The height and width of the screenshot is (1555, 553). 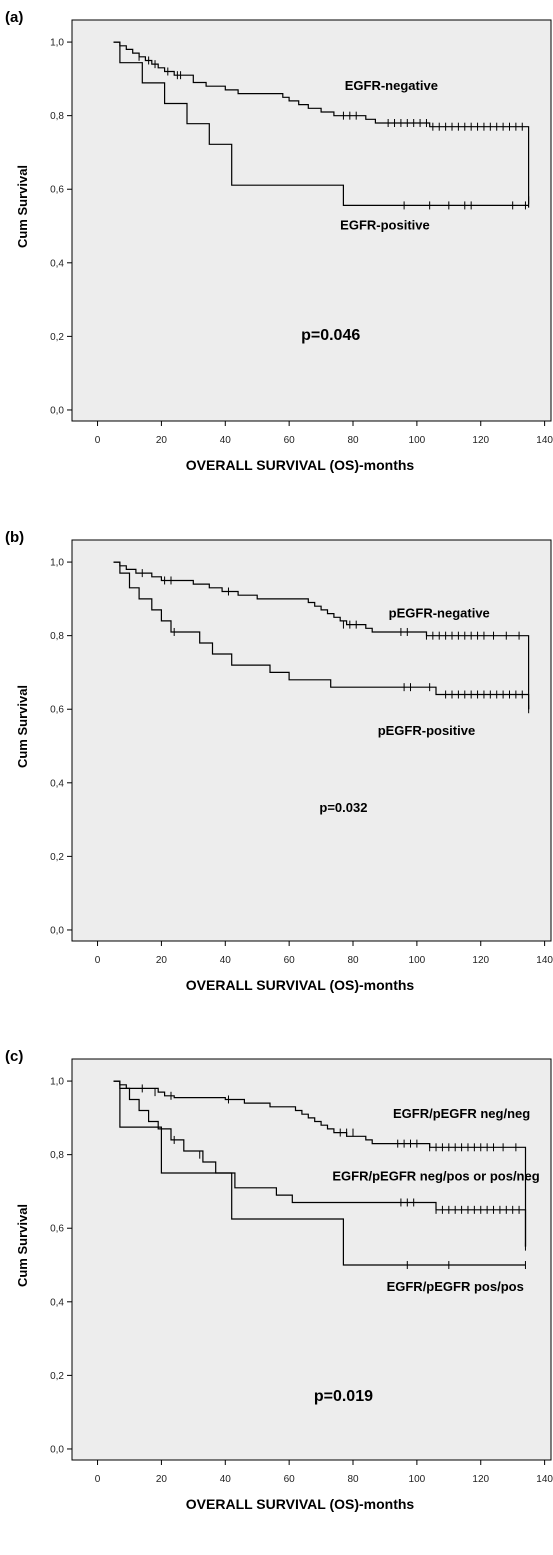 I want to click on panel-label-c: (c), so click(x=14, y=1056).